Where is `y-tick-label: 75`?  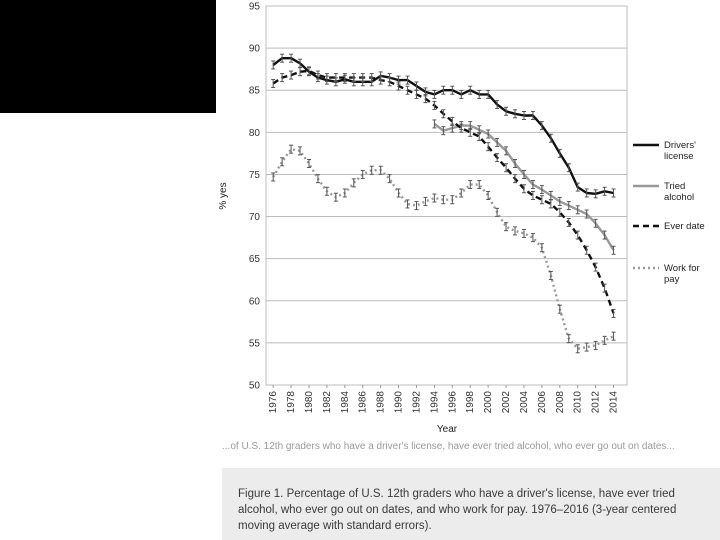 y-tick-label: 75 is located at coordinates (255, 175).